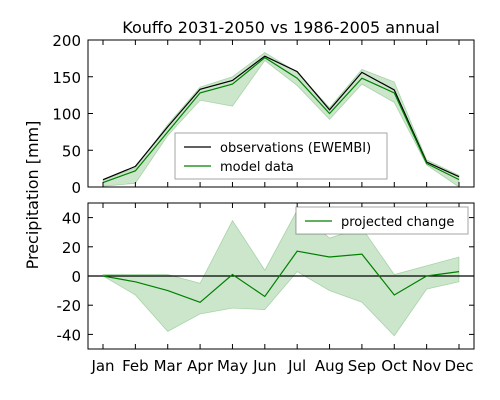 The height and width of the screenshot is (400, 500). I want to click on legend-label: projected change, so click(397, 222).